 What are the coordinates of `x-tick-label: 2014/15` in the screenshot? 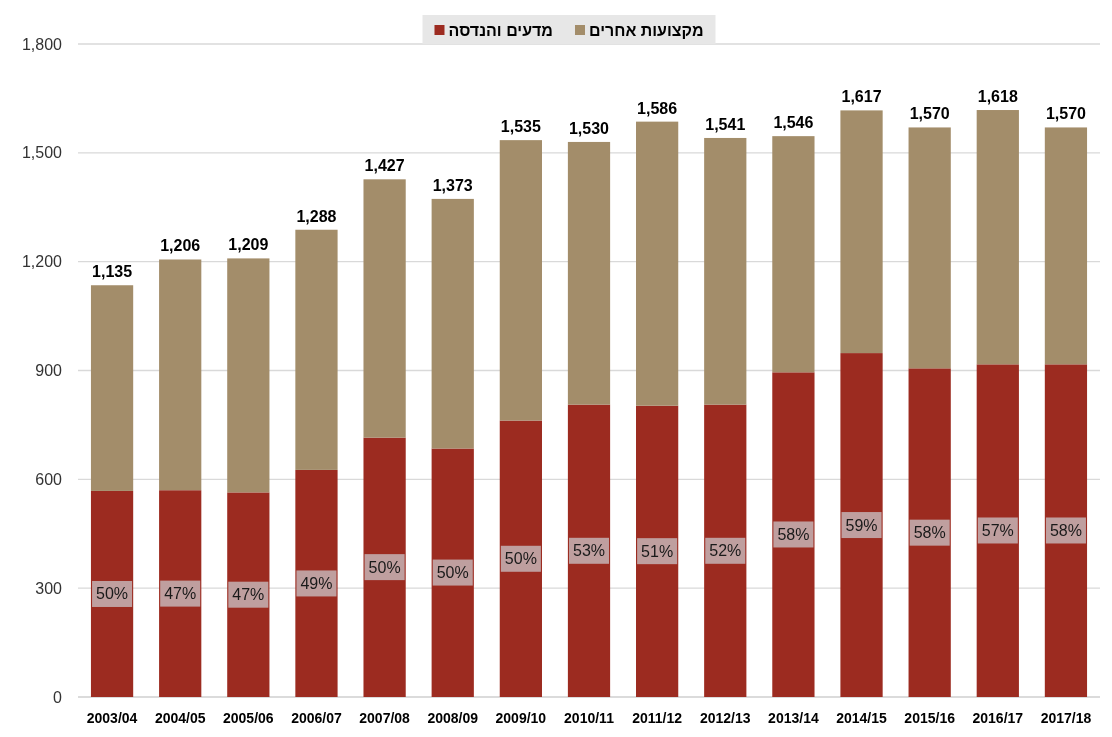 It's located at (862, 718).